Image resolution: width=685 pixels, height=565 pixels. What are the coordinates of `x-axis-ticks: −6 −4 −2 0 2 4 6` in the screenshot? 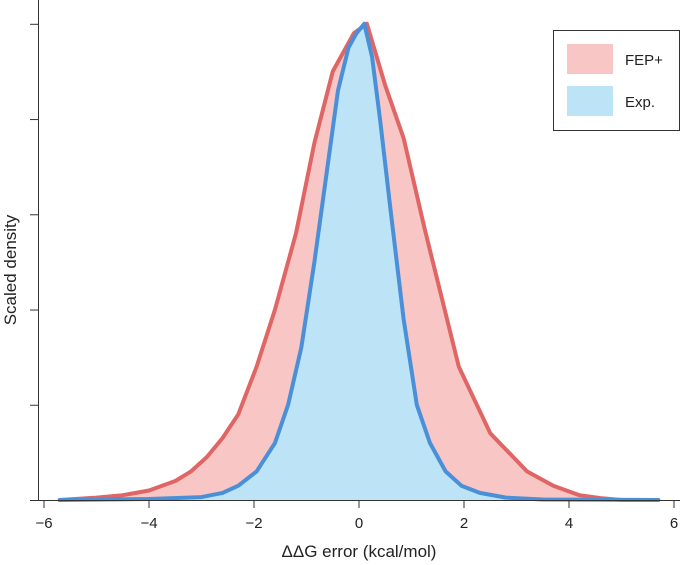 It's located at (356, 516).